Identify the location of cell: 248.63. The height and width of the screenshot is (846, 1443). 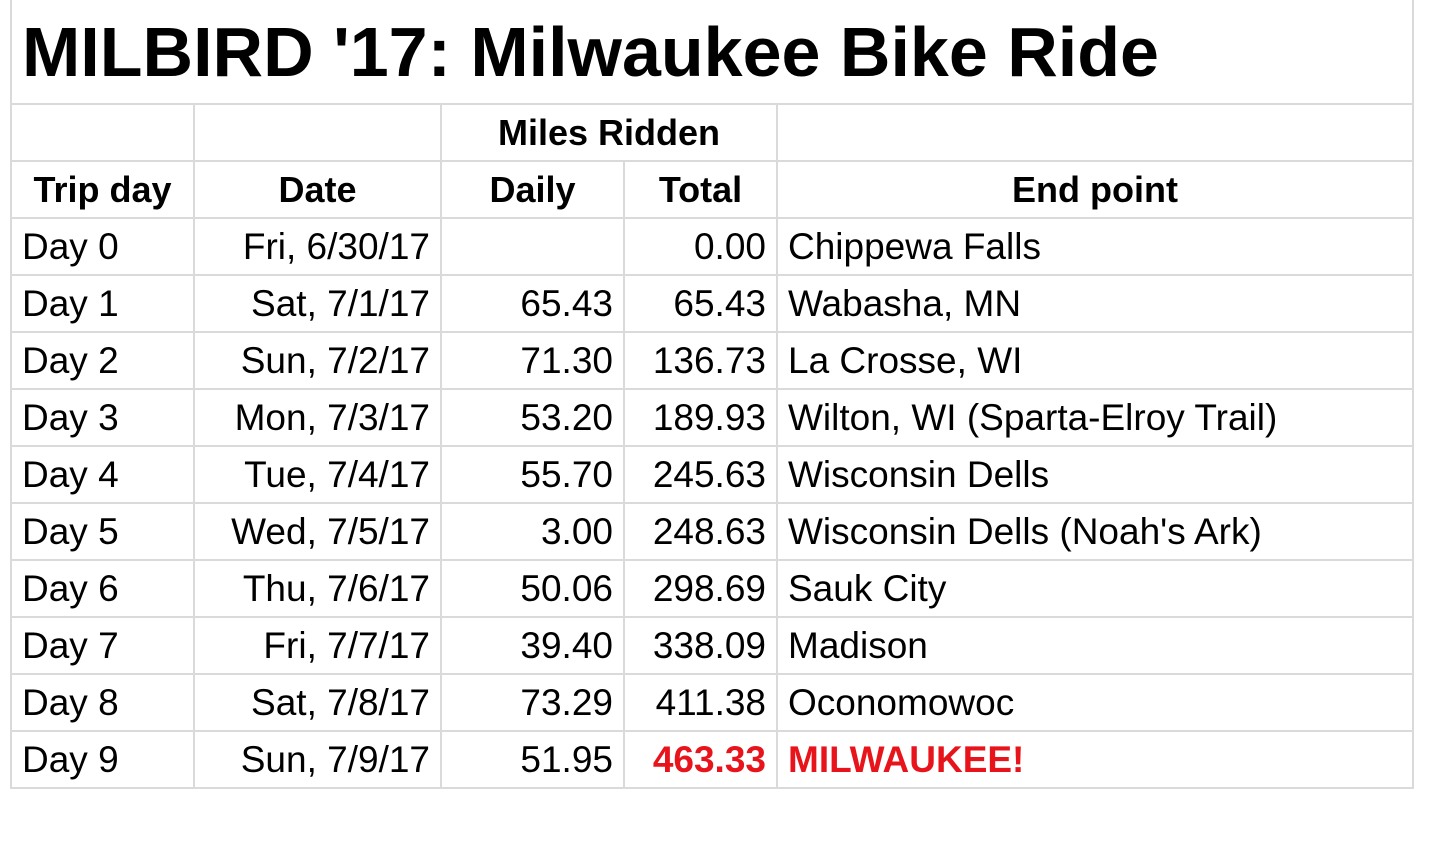
(700, 531).